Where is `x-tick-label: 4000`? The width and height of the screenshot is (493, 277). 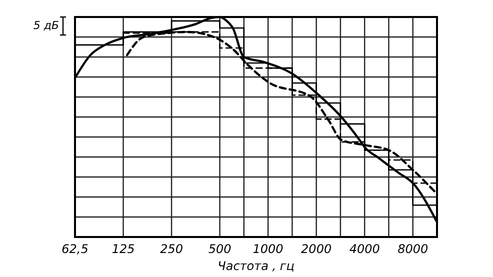
x-tick-label: 4000 is located at coordinates (364, 249).